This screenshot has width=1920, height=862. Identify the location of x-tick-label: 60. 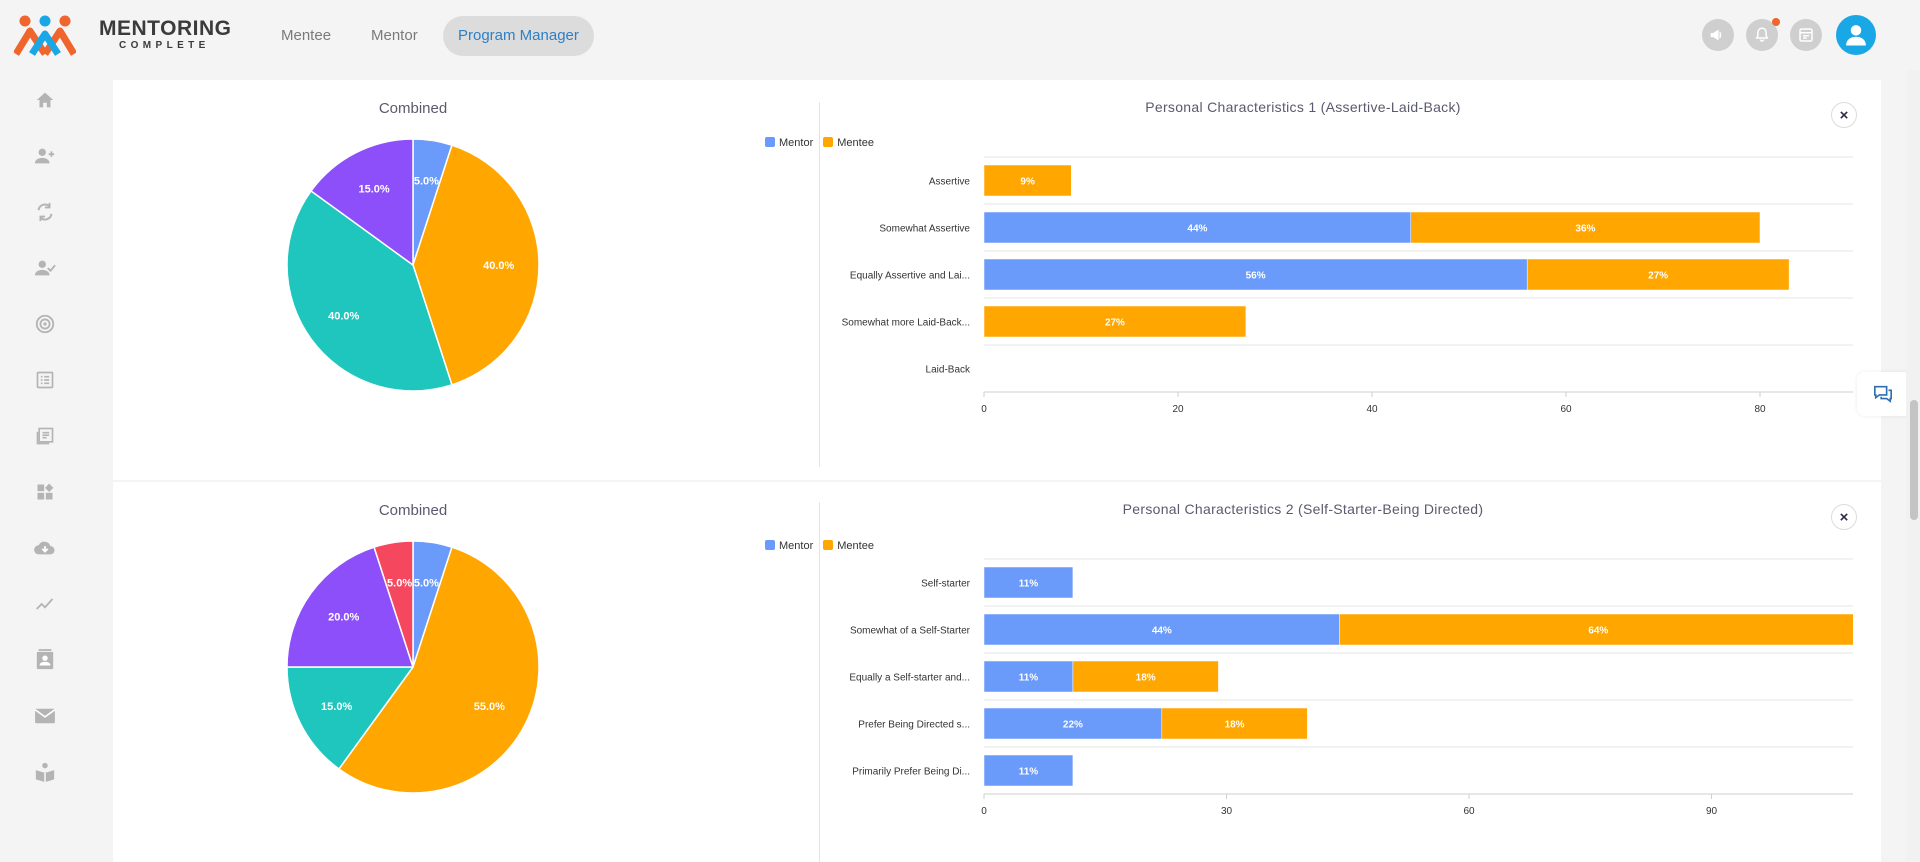
(1566, 409).